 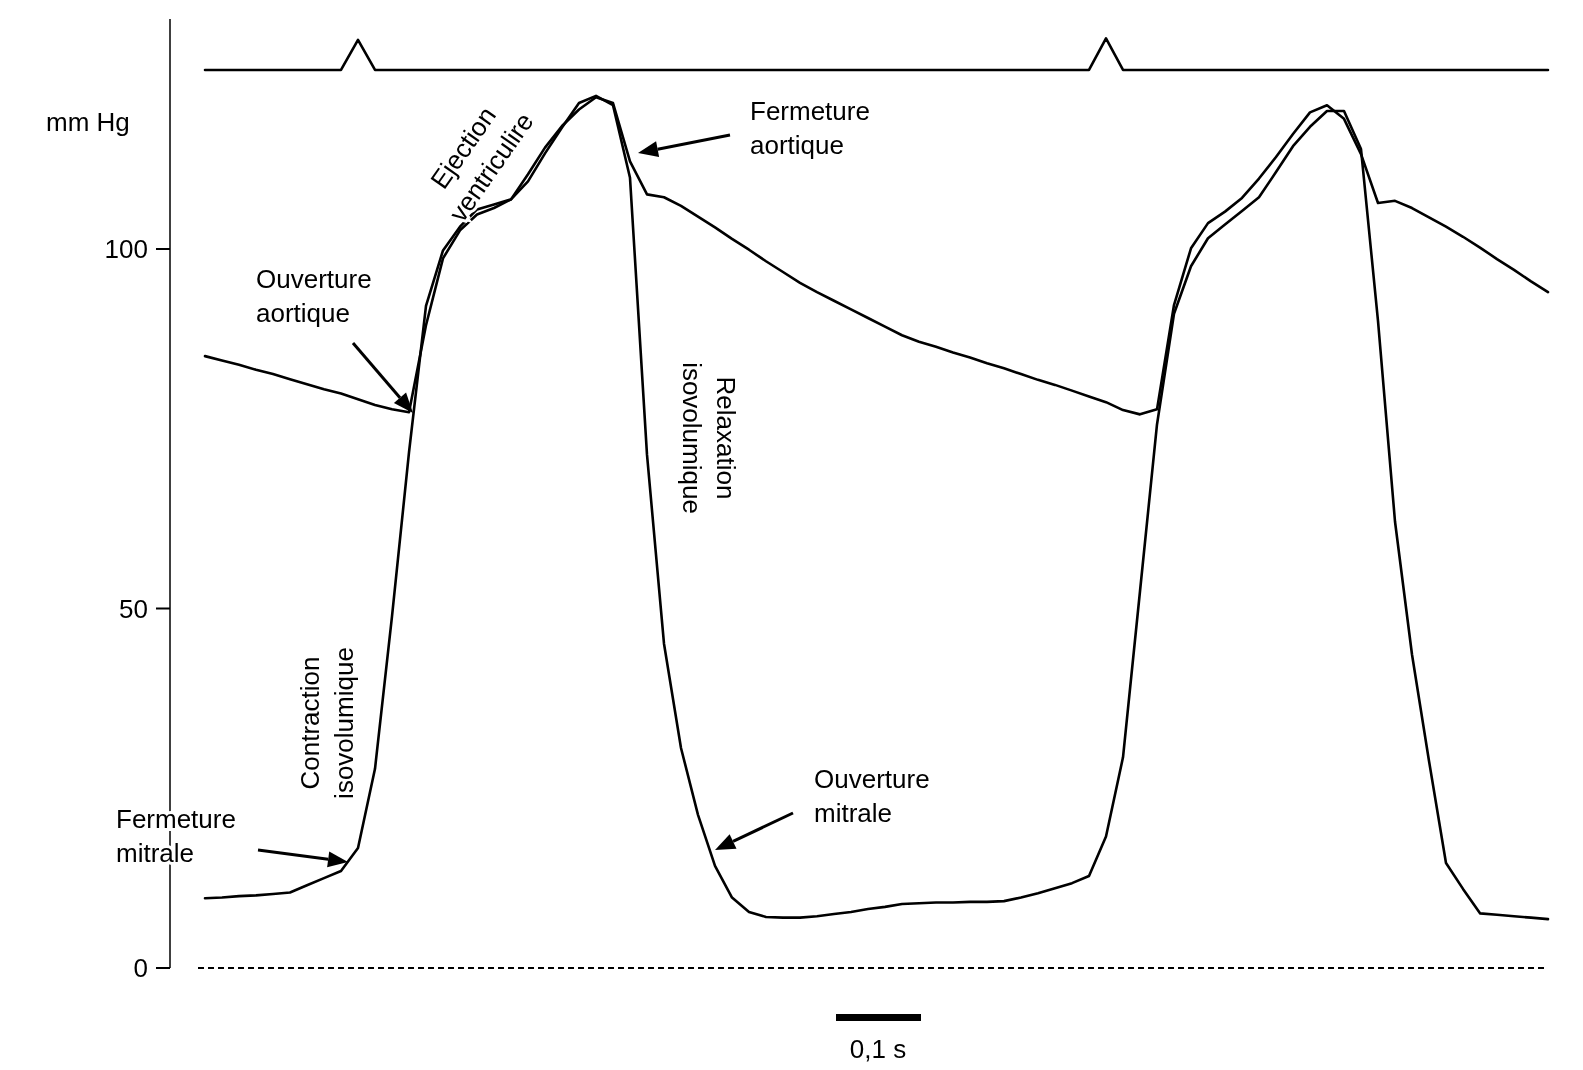 I want to click on text: 0,1 s, so click(x=878, y=1049).